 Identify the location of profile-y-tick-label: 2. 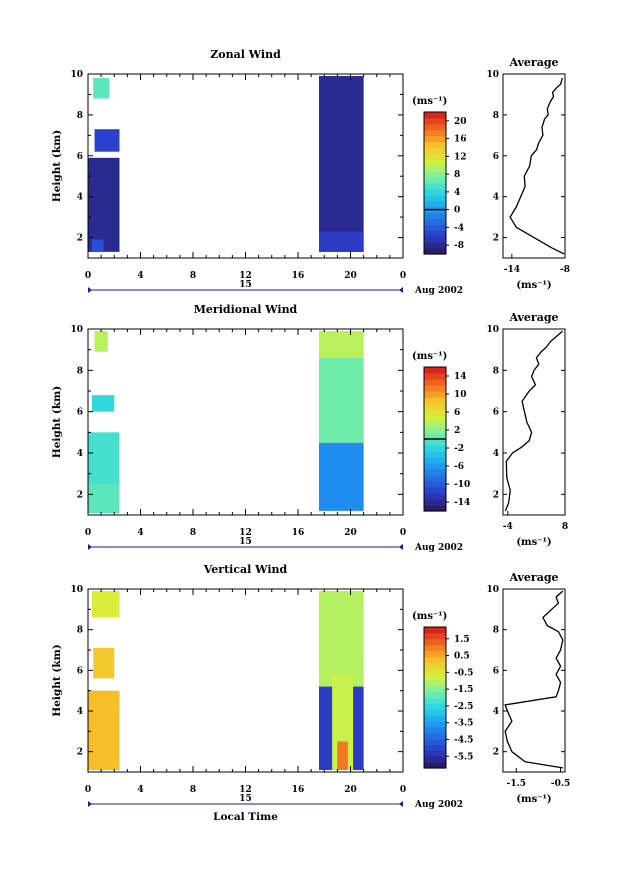
(496, 239).